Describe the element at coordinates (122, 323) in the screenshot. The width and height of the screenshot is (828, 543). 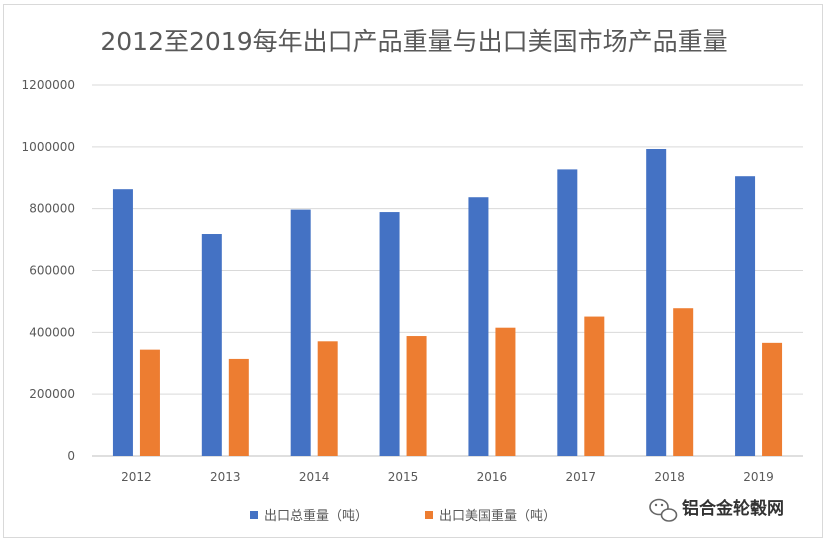
I see `bar-2012-total` at that location.